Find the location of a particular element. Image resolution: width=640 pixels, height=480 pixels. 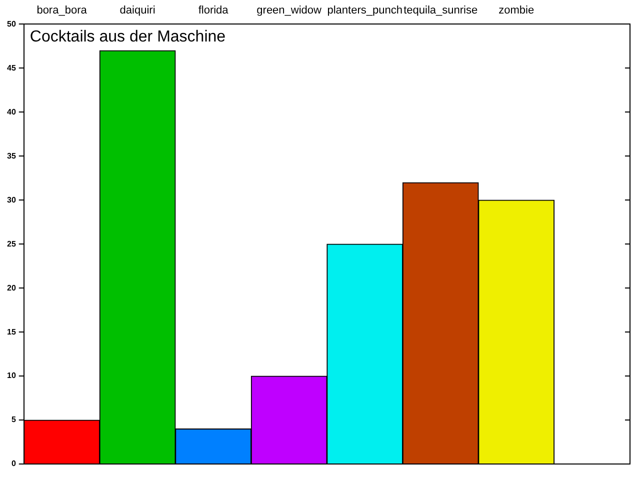

x-tick-label: bora_bora is located at coordinates (62, 10).